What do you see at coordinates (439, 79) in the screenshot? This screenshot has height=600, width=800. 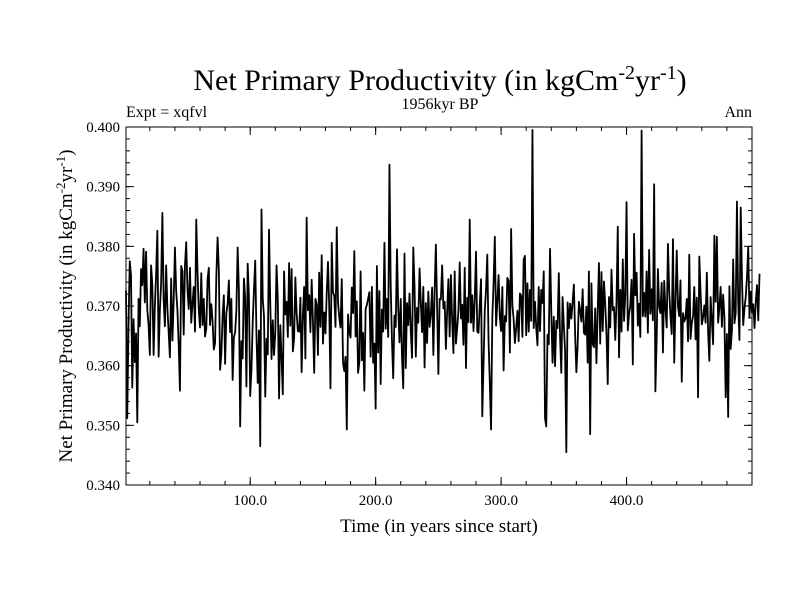 I see `chart-title: Net Primary Productivity (in kgCm-2yr-1)` at bounding box center [439, 79].